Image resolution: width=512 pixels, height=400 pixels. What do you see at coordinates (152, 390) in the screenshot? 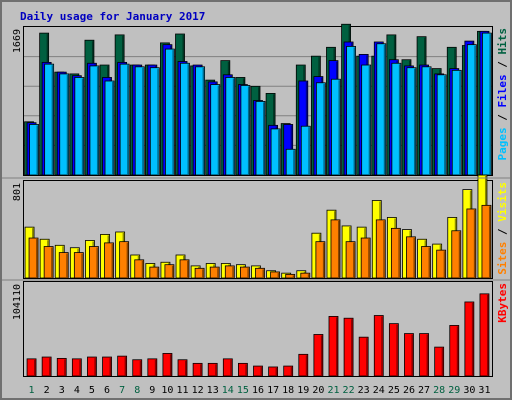
I see `day-label-9: 9` at bounding box center [152, 390].